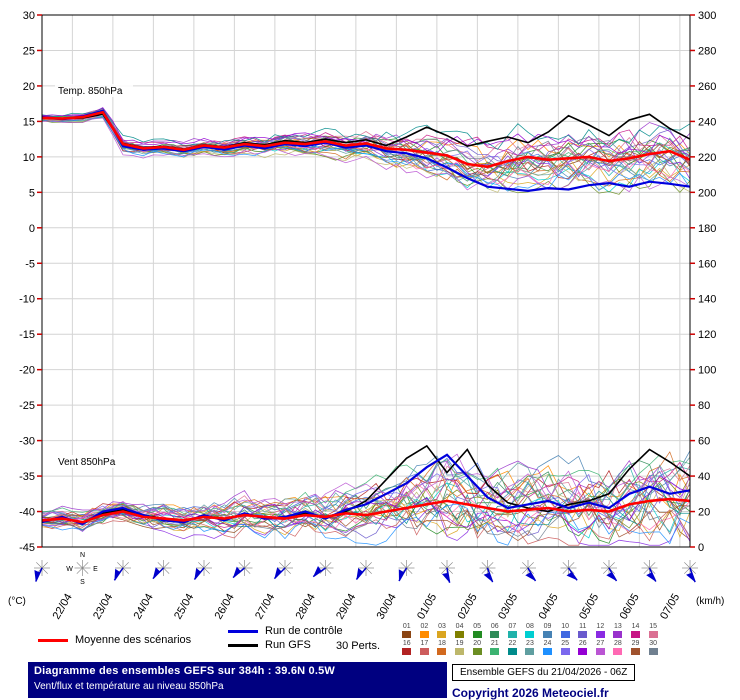 The width and height of the screenshot is (740, 700). I want to click on svg-text: 24/04, so click(144, 607).